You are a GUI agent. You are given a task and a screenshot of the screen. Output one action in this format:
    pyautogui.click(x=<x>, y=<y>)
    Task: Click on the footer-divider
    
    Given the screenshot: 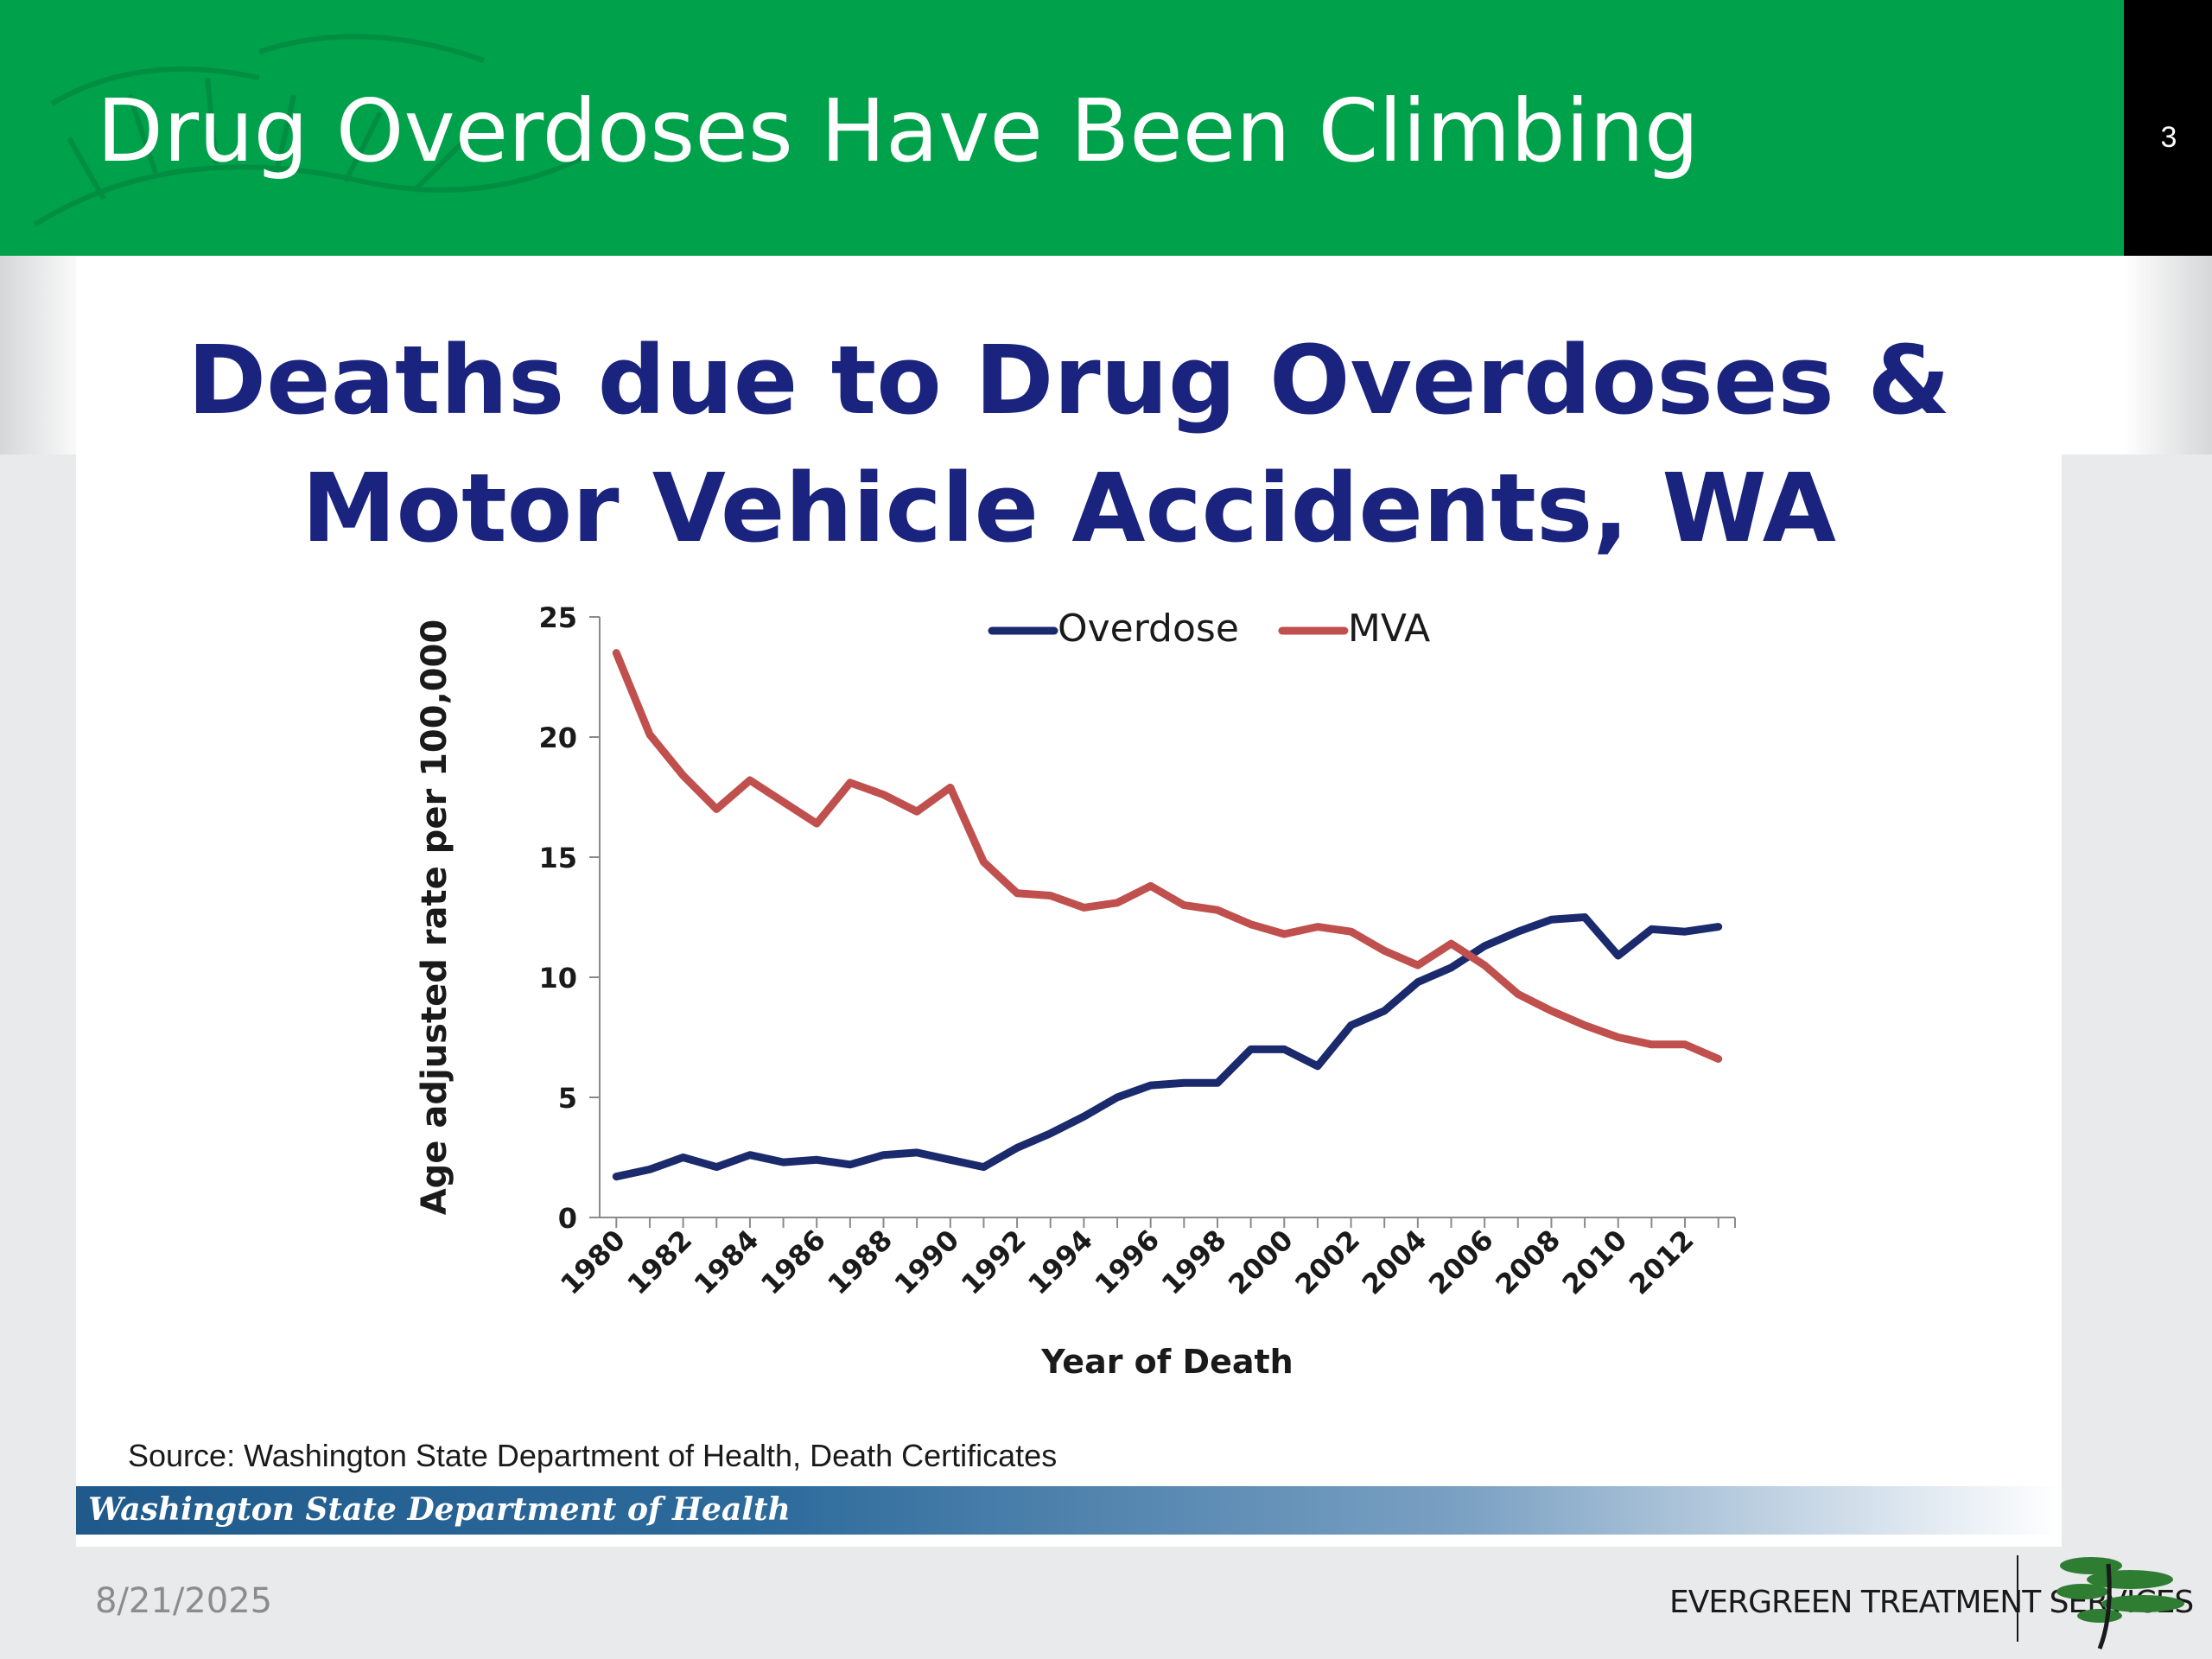 What is the action you would take?
    pyautogui.click(x=2017, y=1598)
    